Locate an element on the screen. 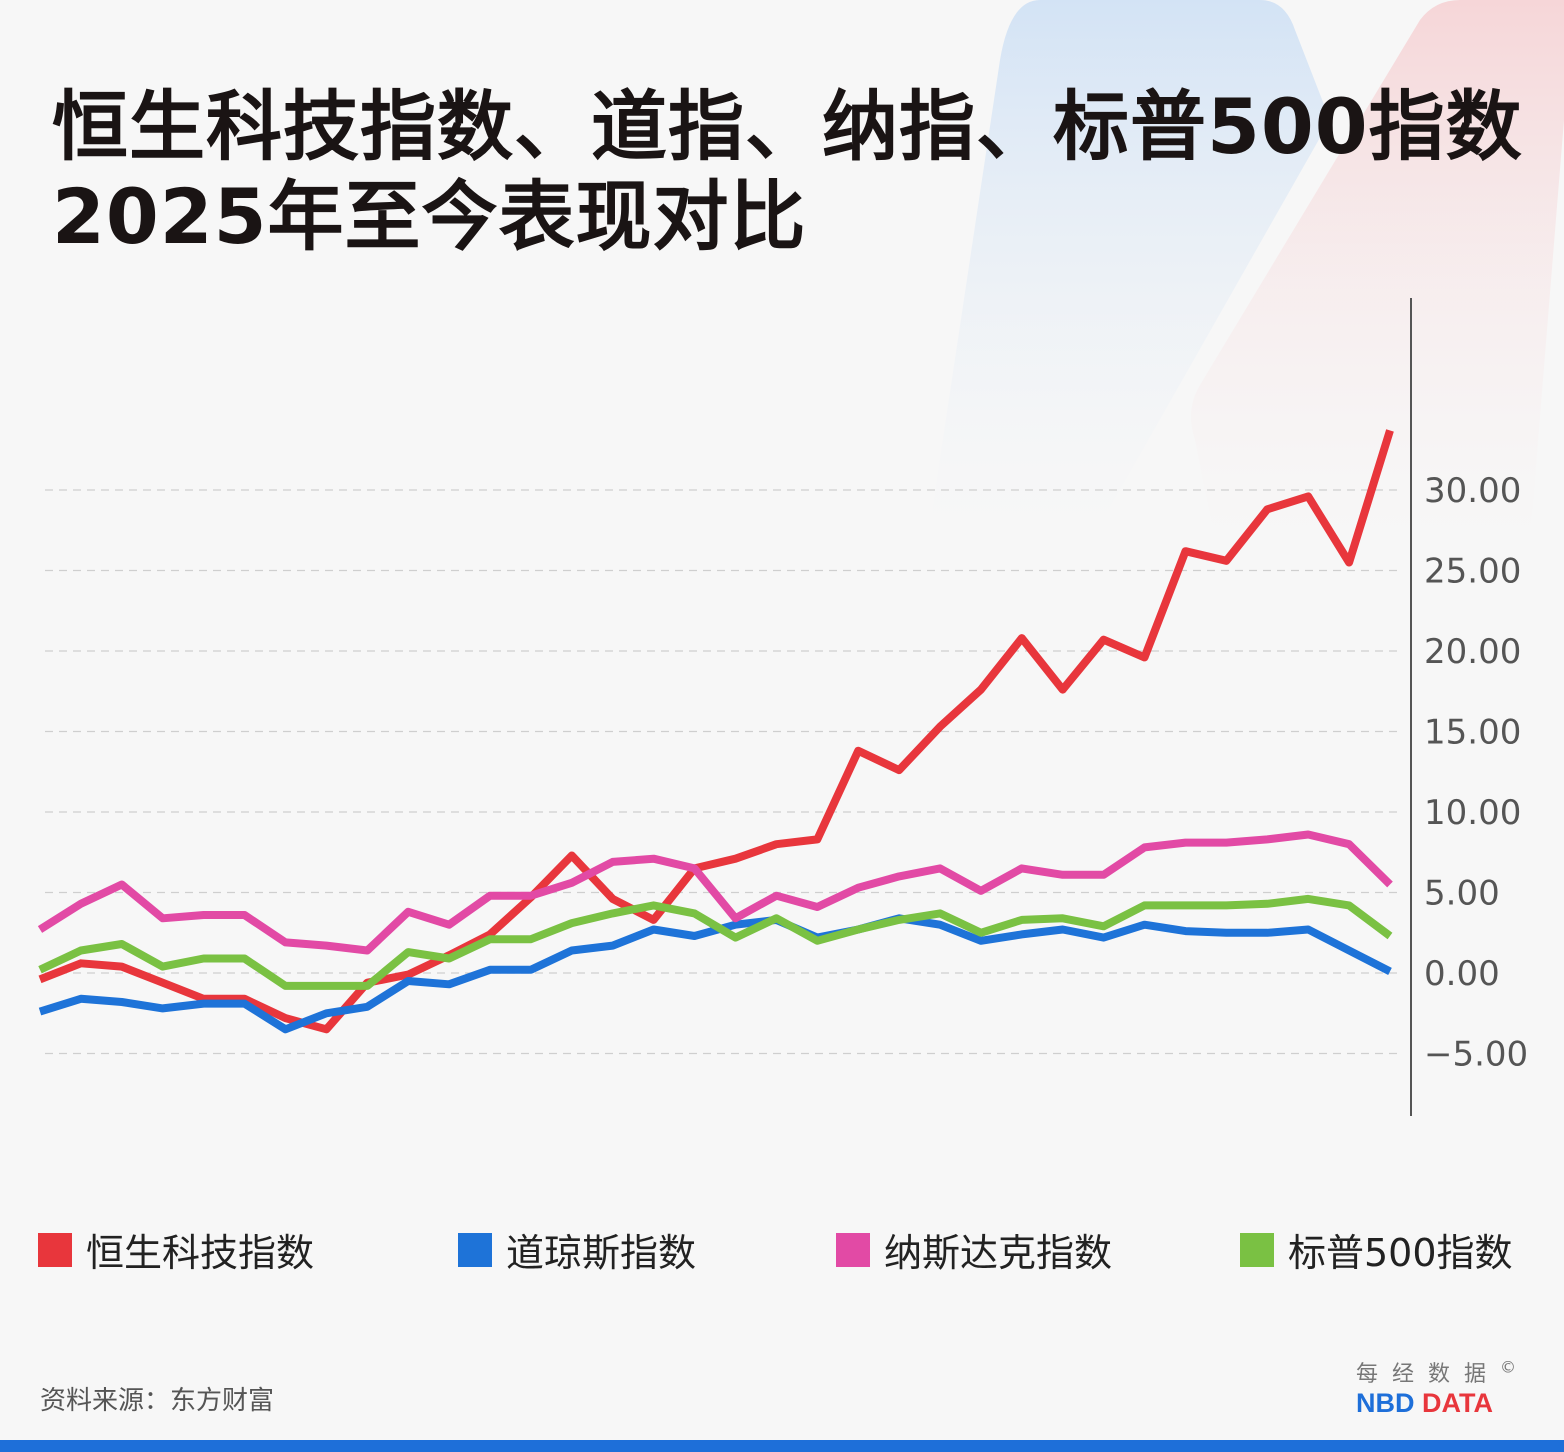  y-tick-label: −5.00 is located at coordinates (1476, 1055).